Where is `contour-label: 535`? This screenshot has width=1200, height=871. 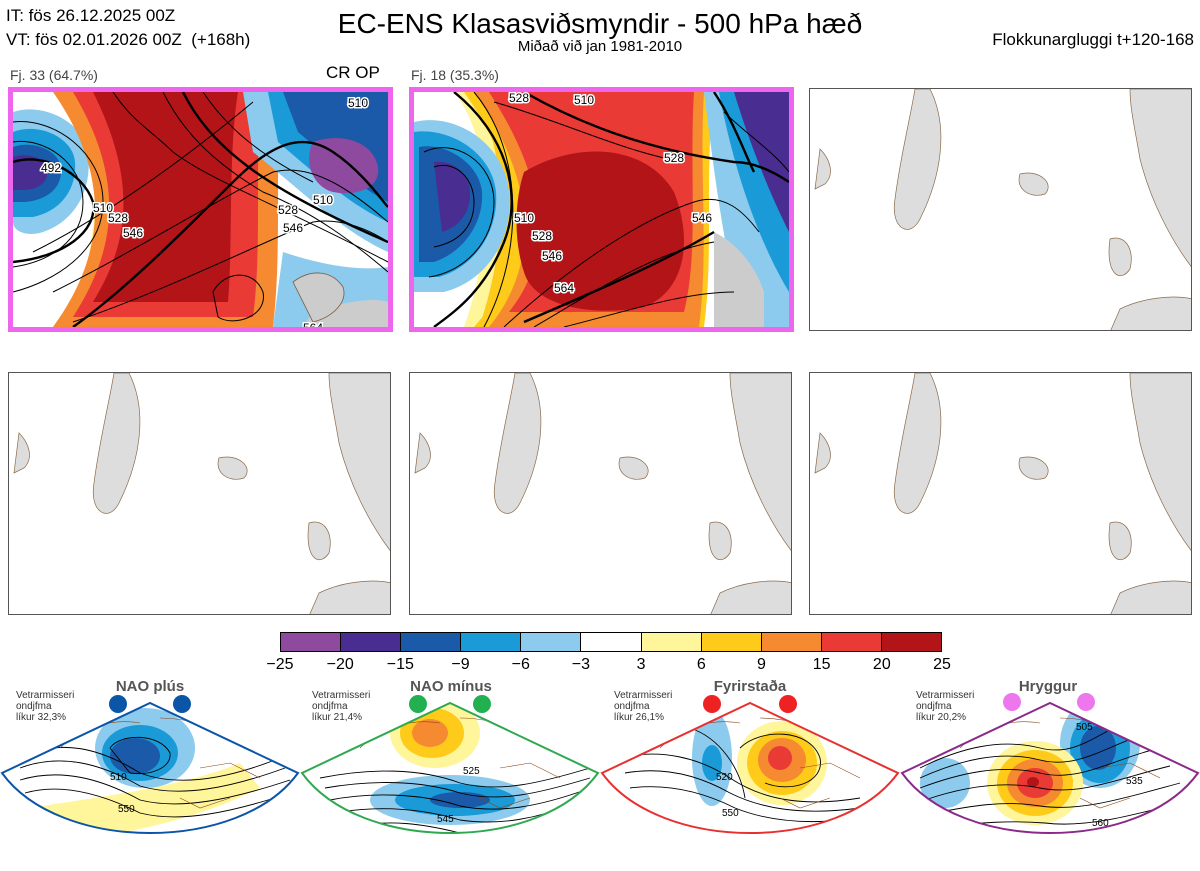 contour-label: 535 is located at coordinates (1134, 781).